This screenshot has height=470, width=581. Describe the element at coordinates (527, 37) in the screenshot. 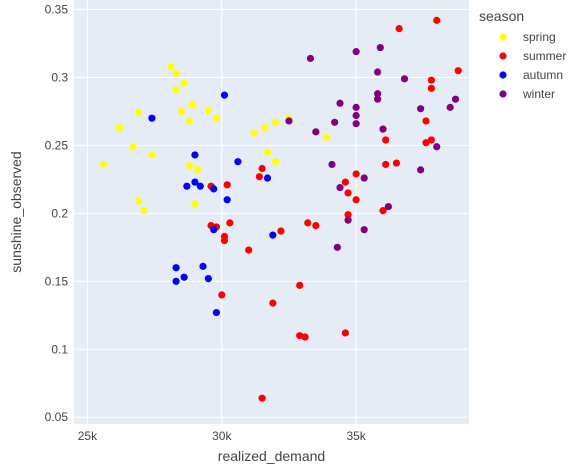

I see `legend-item-spring: spring` at that location.